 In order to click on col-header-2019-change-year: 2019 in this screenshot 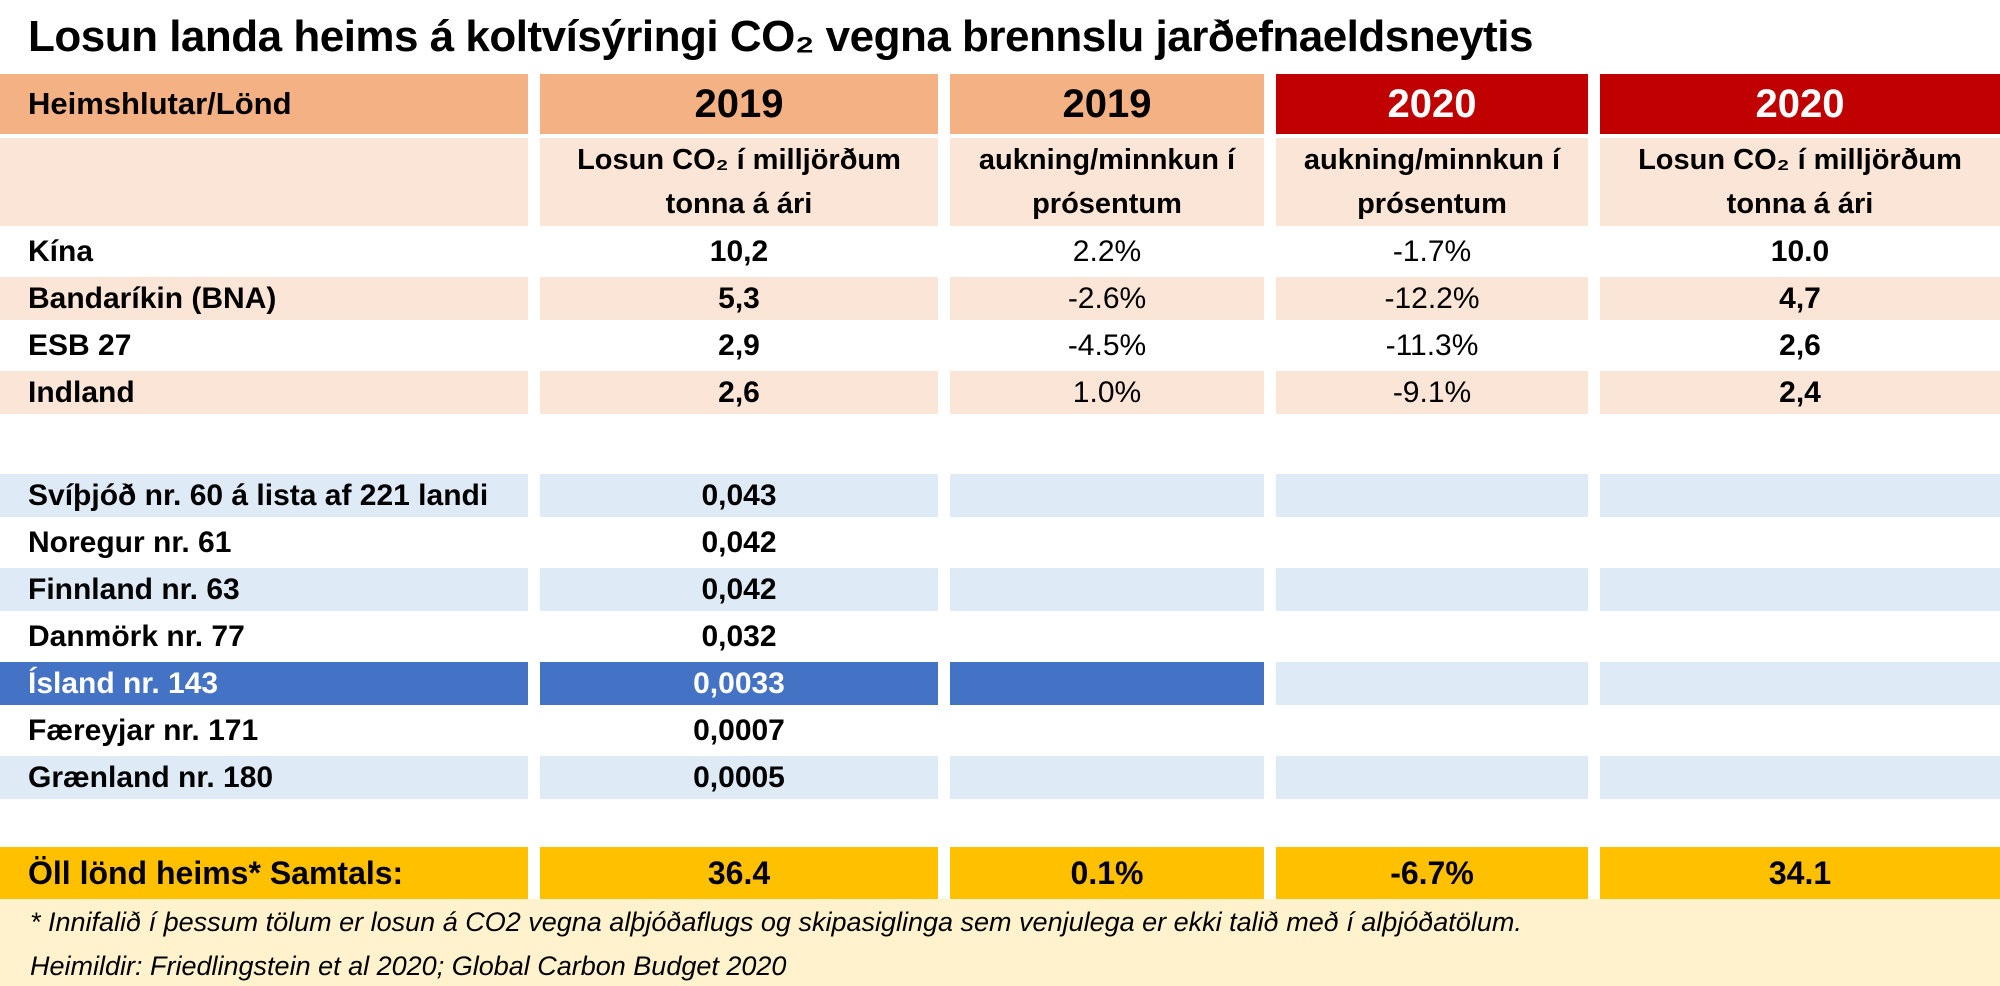, I will do `click(1107, 104)`.